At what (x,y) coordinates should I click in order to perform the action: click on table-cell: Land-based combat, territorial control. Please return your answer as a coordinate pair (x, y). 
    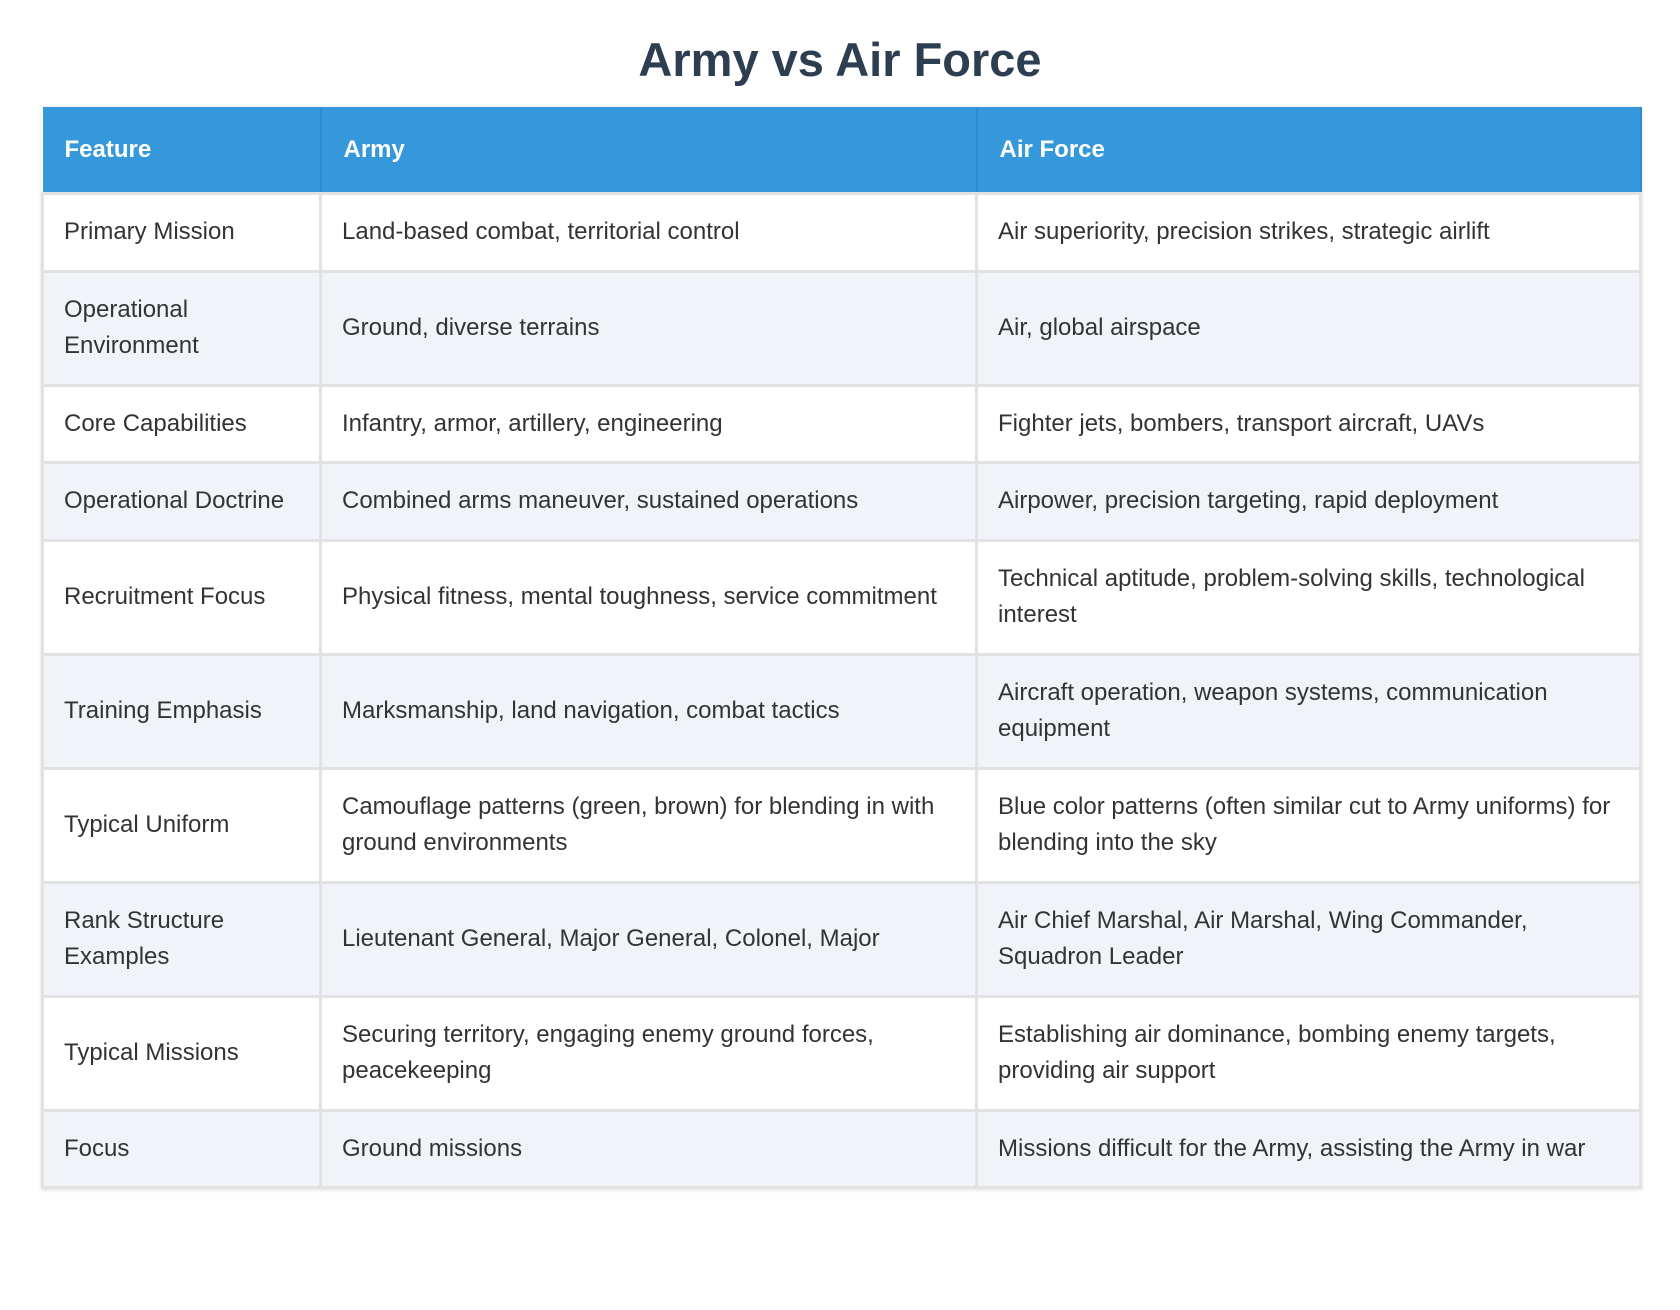
    Looking at the image, I should click on (648, 232).